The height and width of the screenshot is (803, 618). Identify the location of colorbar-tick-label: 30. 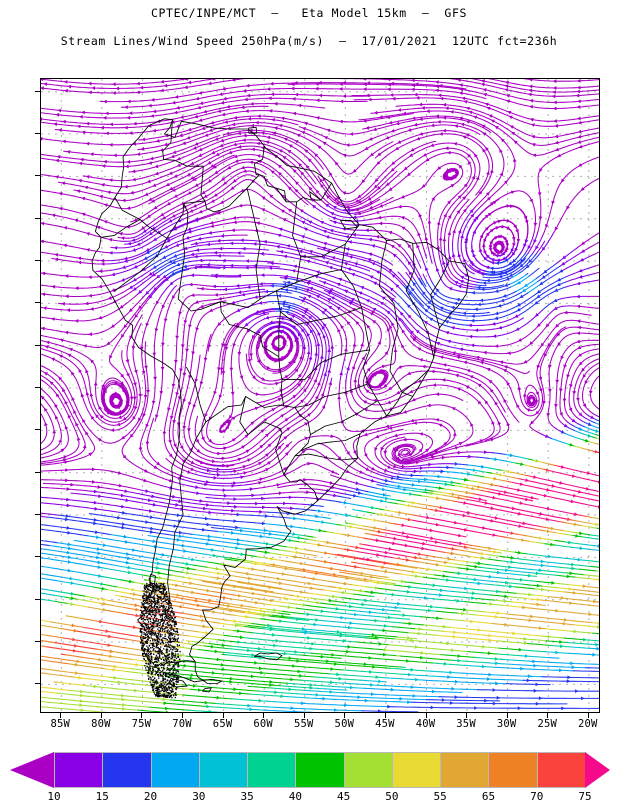
(199, 796).